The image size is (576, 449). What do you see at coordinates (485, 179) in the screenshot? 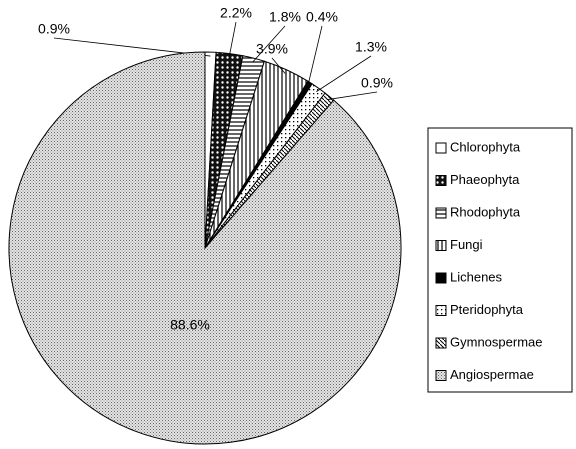
I see `legend-label: Phaeophyta` at bounding box center [485, 179].